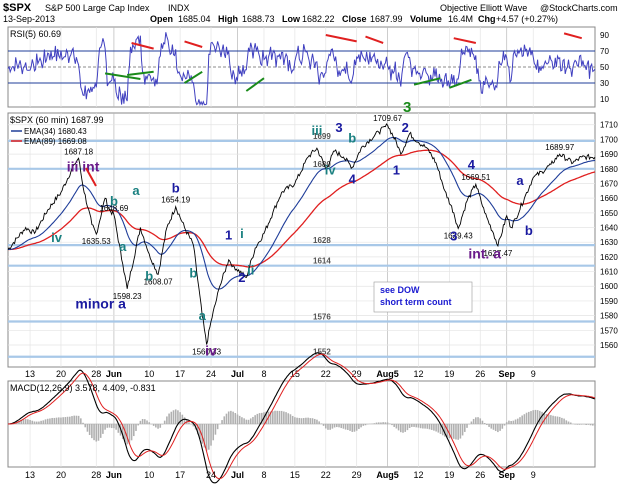  What do you see at coordinates (97, 8) in the screenshot?
I see `index-name: S&P 500 Large Cap Index` at bounding box center [97, 8].